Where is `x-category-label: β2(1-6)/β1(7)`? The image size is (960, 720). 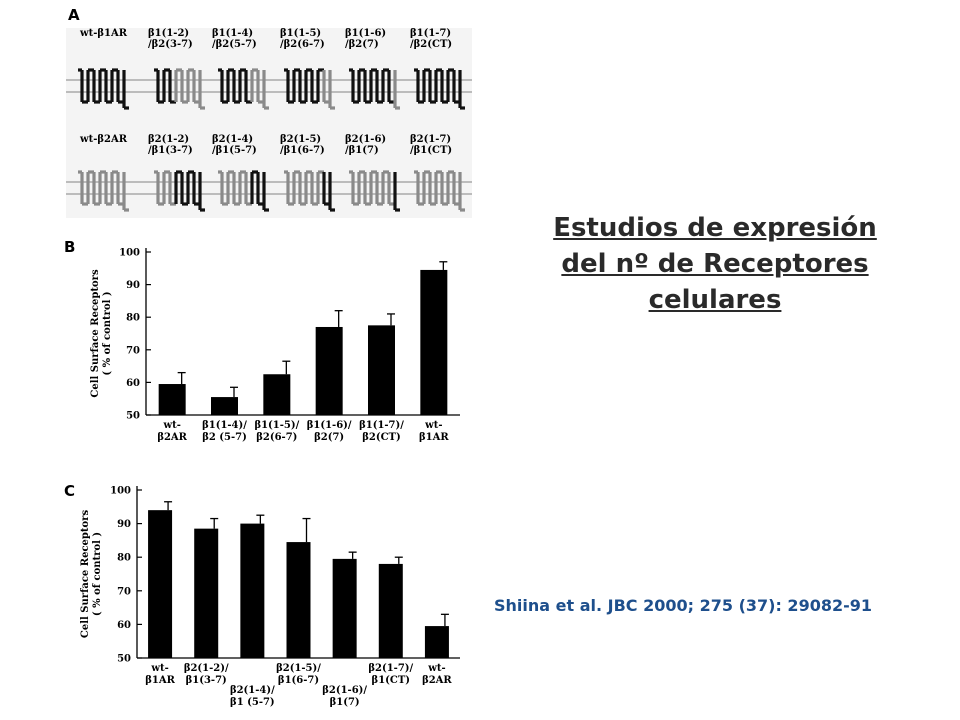
x-category-label: β2(1-6)/β1(7) is located at coordinates (344, 696).